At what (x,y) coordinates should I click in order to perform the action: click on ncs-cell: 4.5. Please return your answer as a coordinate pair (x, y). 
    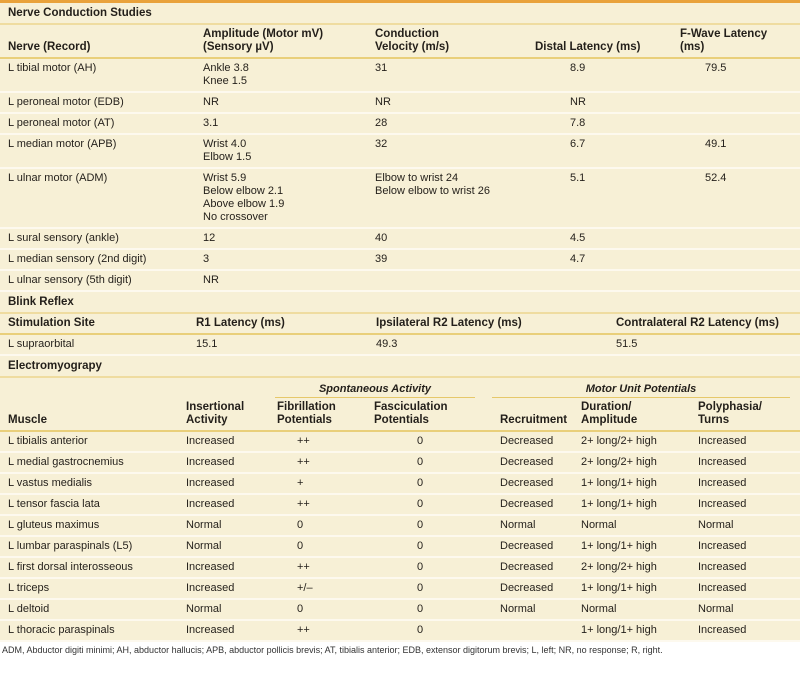
    Looking at the image, I should click on (578, 238).